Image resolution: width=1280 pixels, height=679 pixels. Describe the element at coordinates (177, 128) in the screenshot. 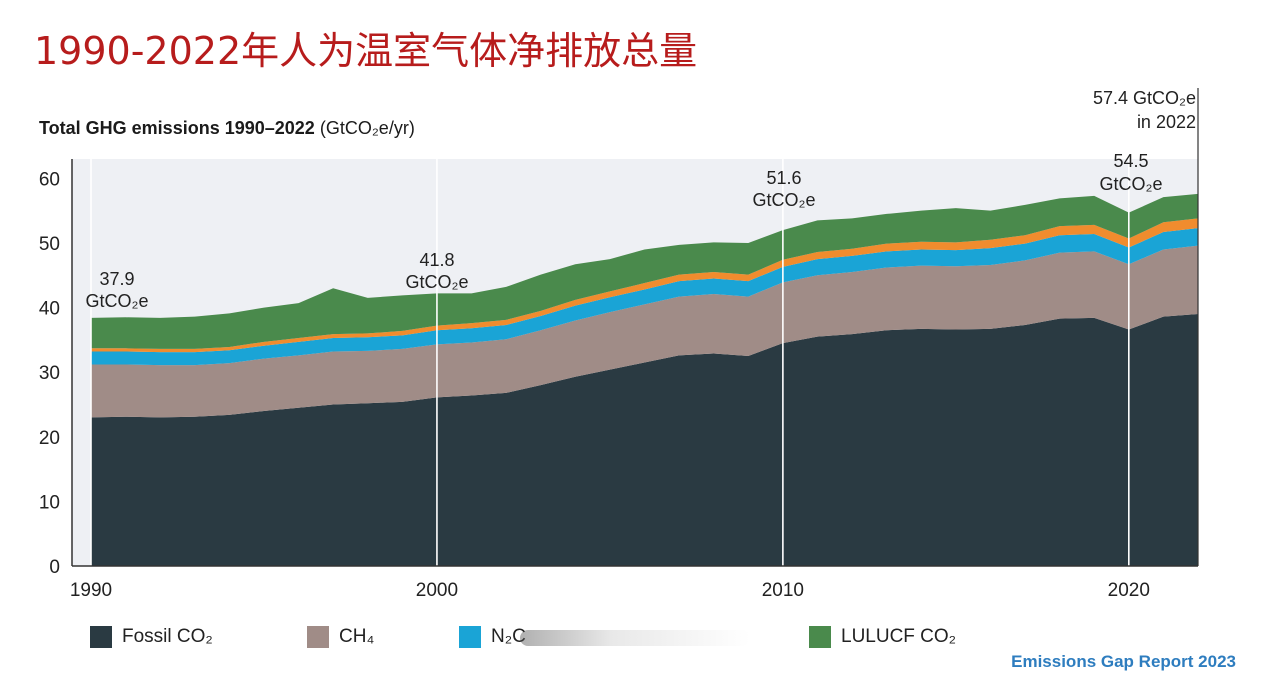

I see `chart-subtitle-main: Total GHG emissions 1990–2022` at that location.